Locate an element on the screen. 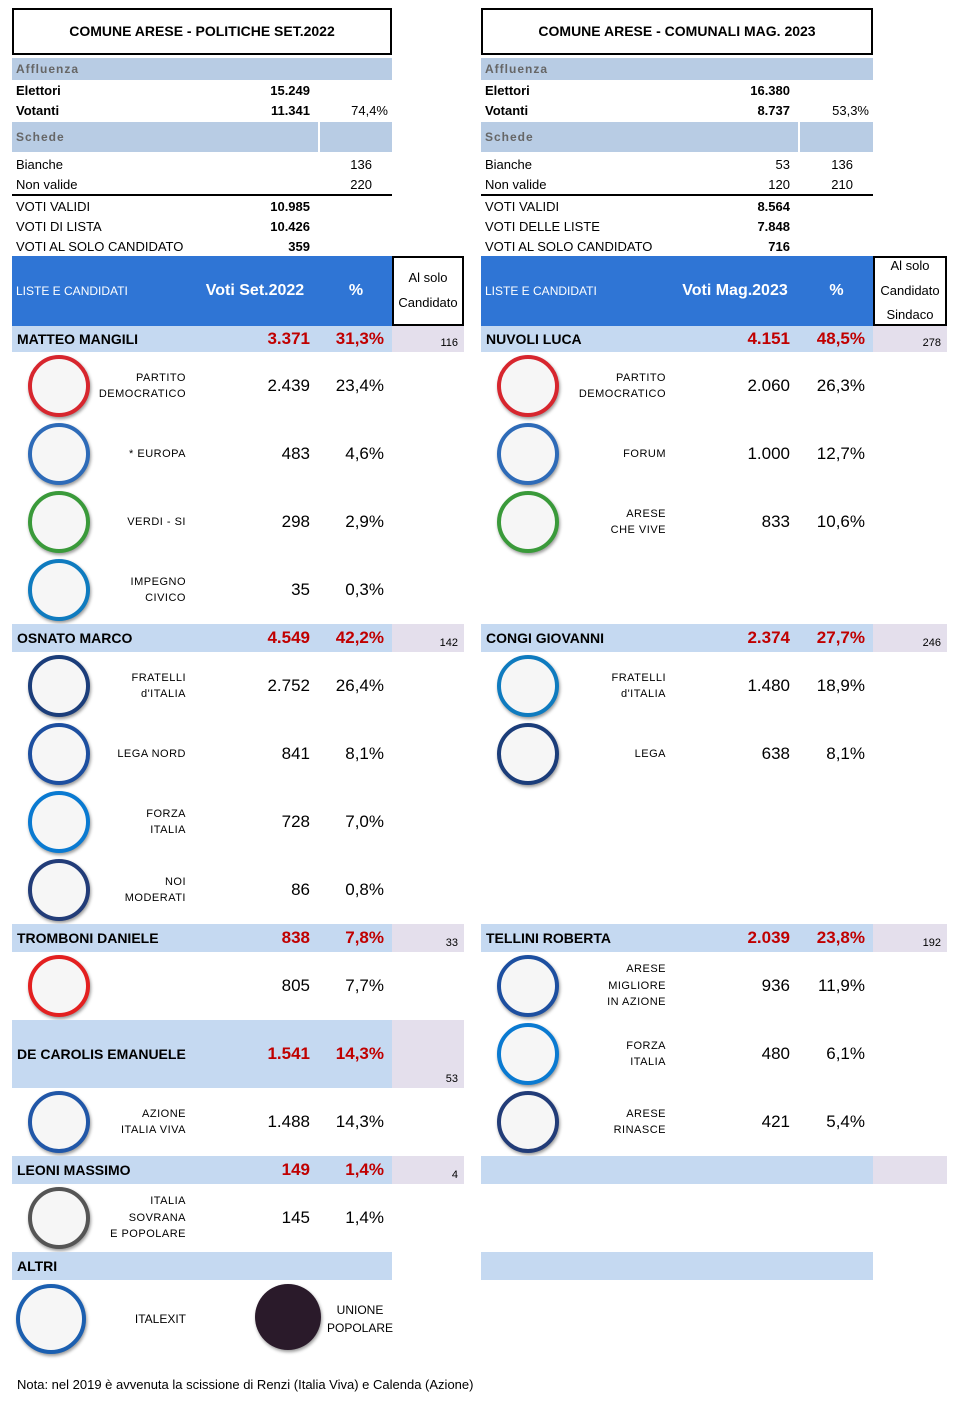 The width and height of the screenshot is (971, 1423). candidate-pct: 14,3% is located at coordinates (356, 1054).